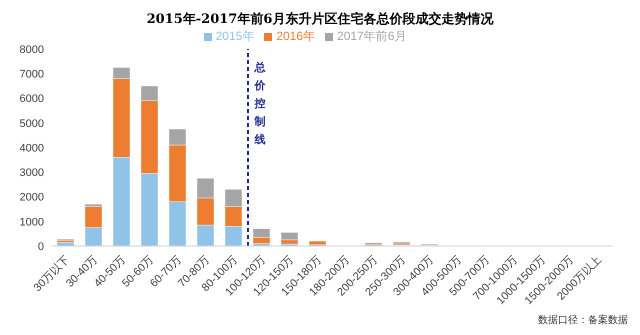 Image resolution: width=640 pixels, height=335 pixels. I want to click on y-tick-label: 0, so click(41, 246).